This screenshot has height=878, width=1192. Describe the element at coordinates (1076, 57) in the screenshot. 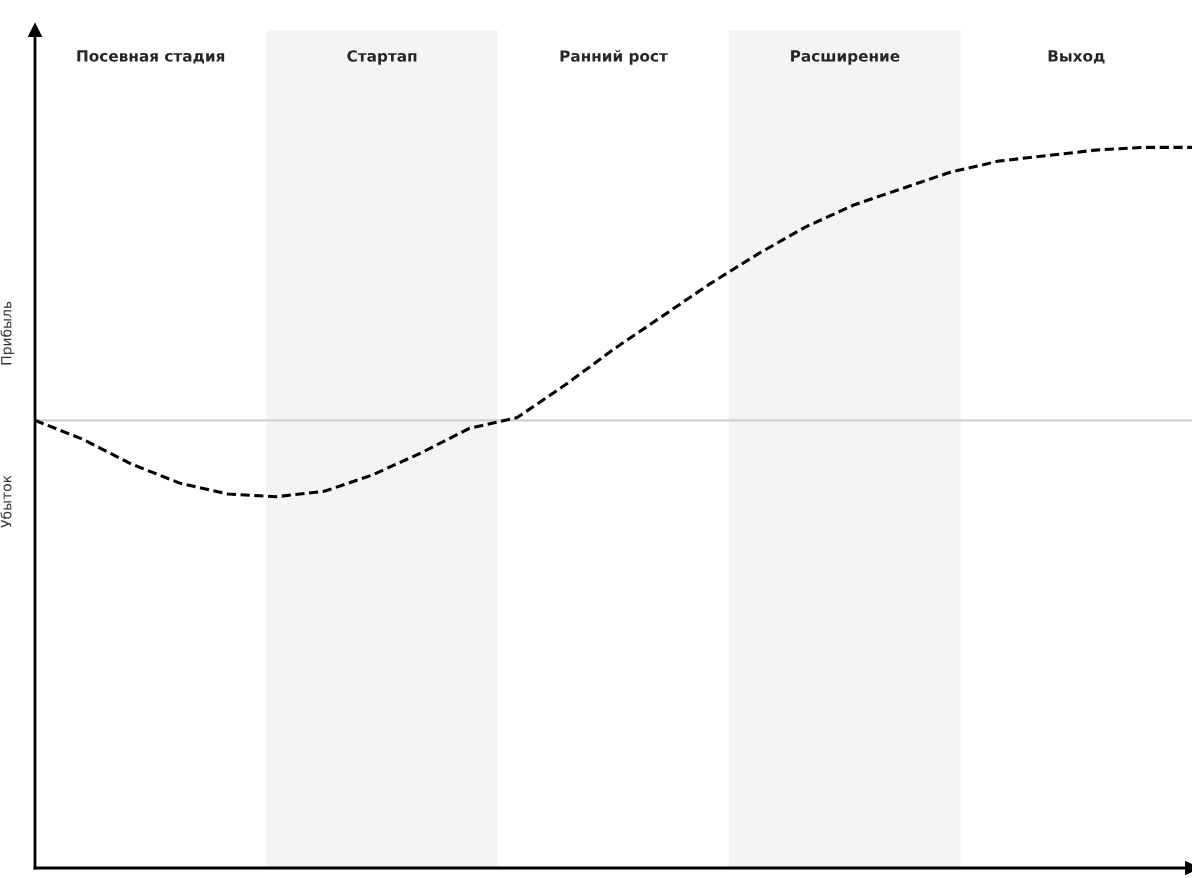

I see `text: Выход` at that location.